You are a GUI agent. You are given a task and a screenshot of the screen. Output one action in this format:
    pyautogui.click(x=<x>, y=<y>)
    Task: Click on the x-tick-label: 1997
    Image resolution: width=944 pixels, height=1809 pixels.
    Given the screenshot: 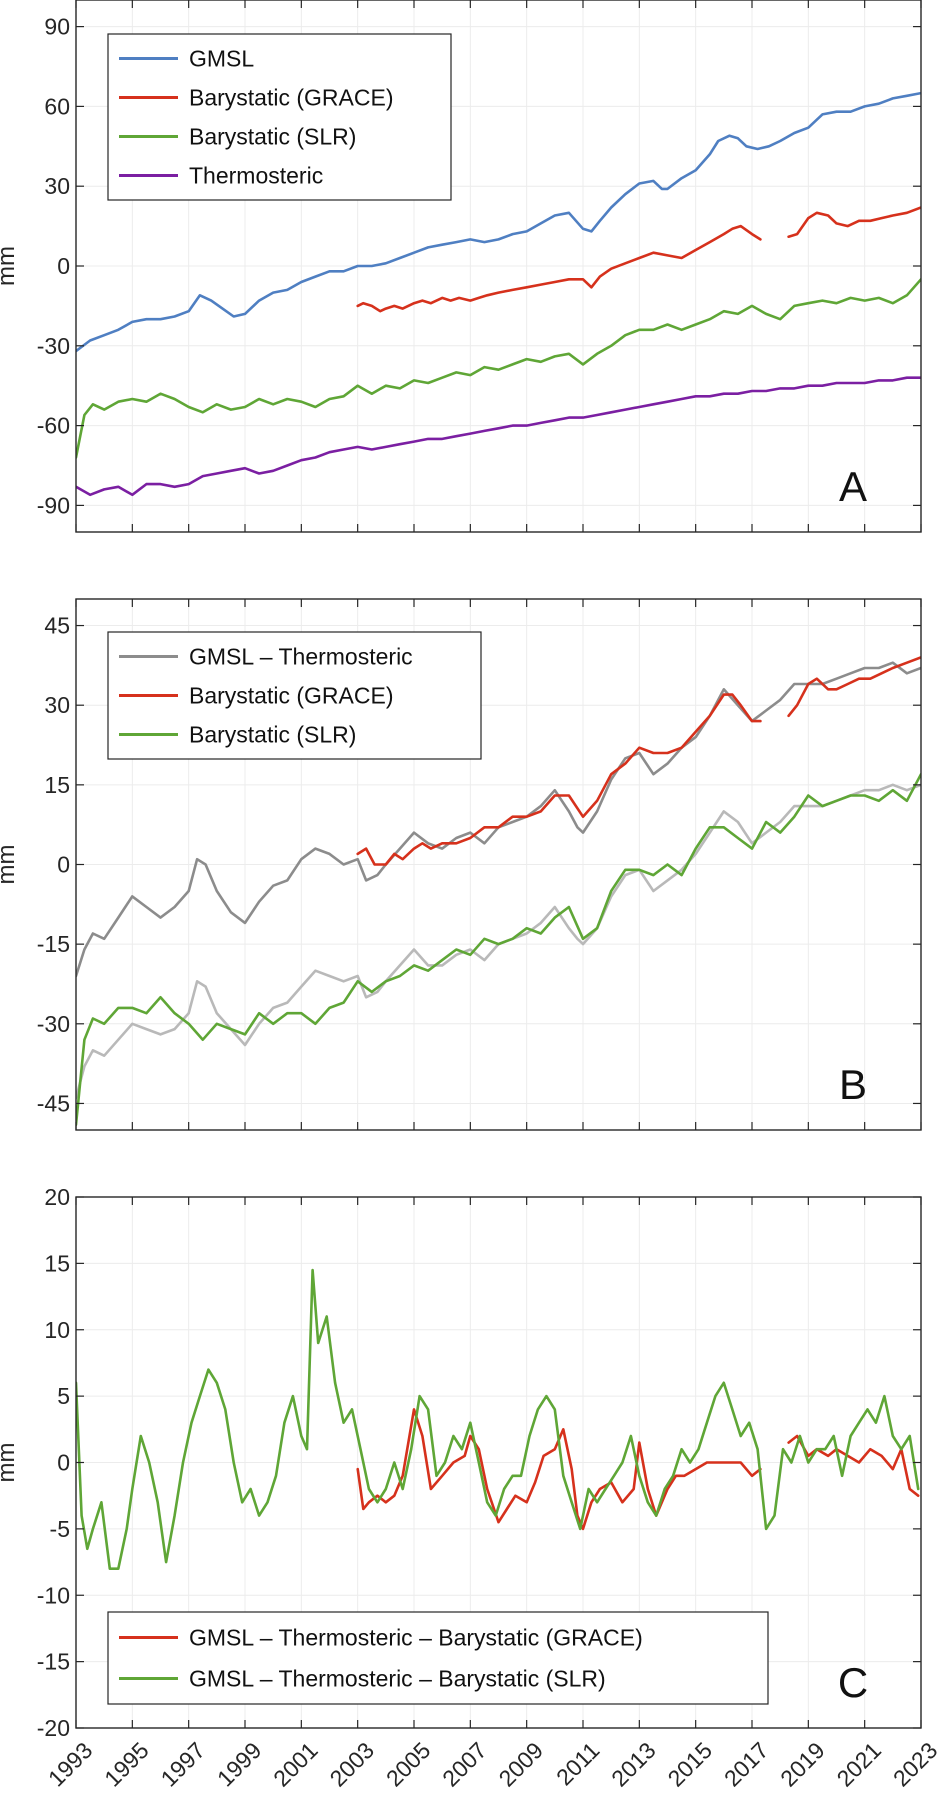 What is the action you would take?
    pyautogui.click(x=183, y=1764)
    